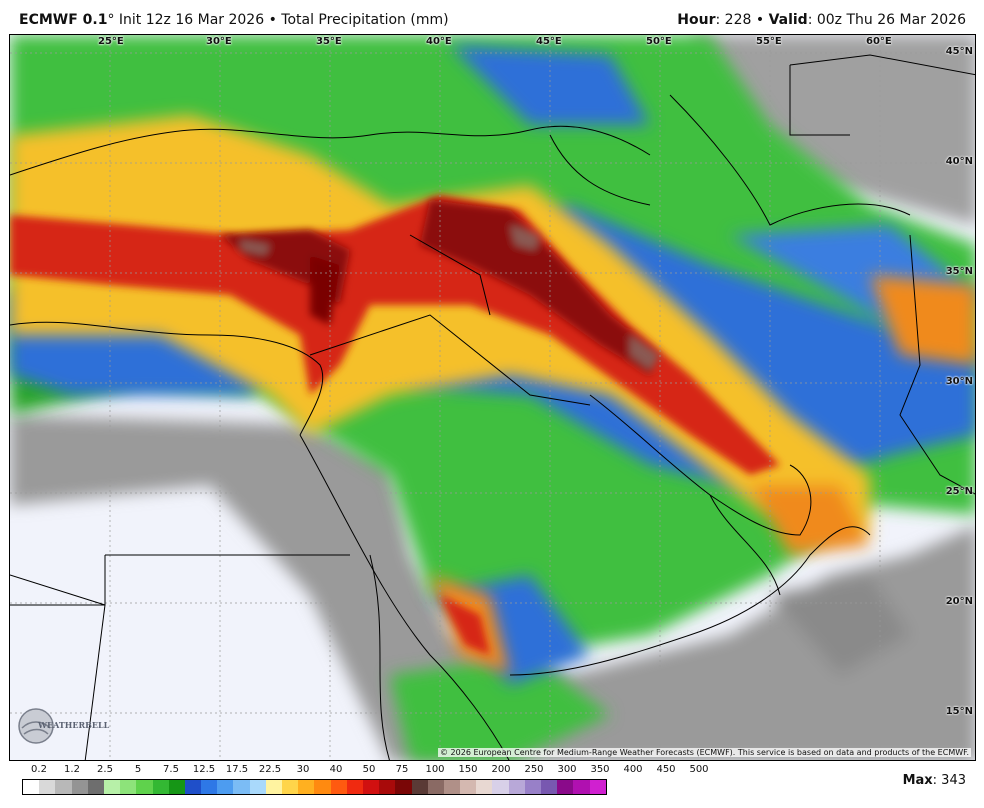 The height and width of the screenshot is (808, 984). Describe the element at coordinates (138, 769) in the screenshot. I see `legend-label: 5` at that location.